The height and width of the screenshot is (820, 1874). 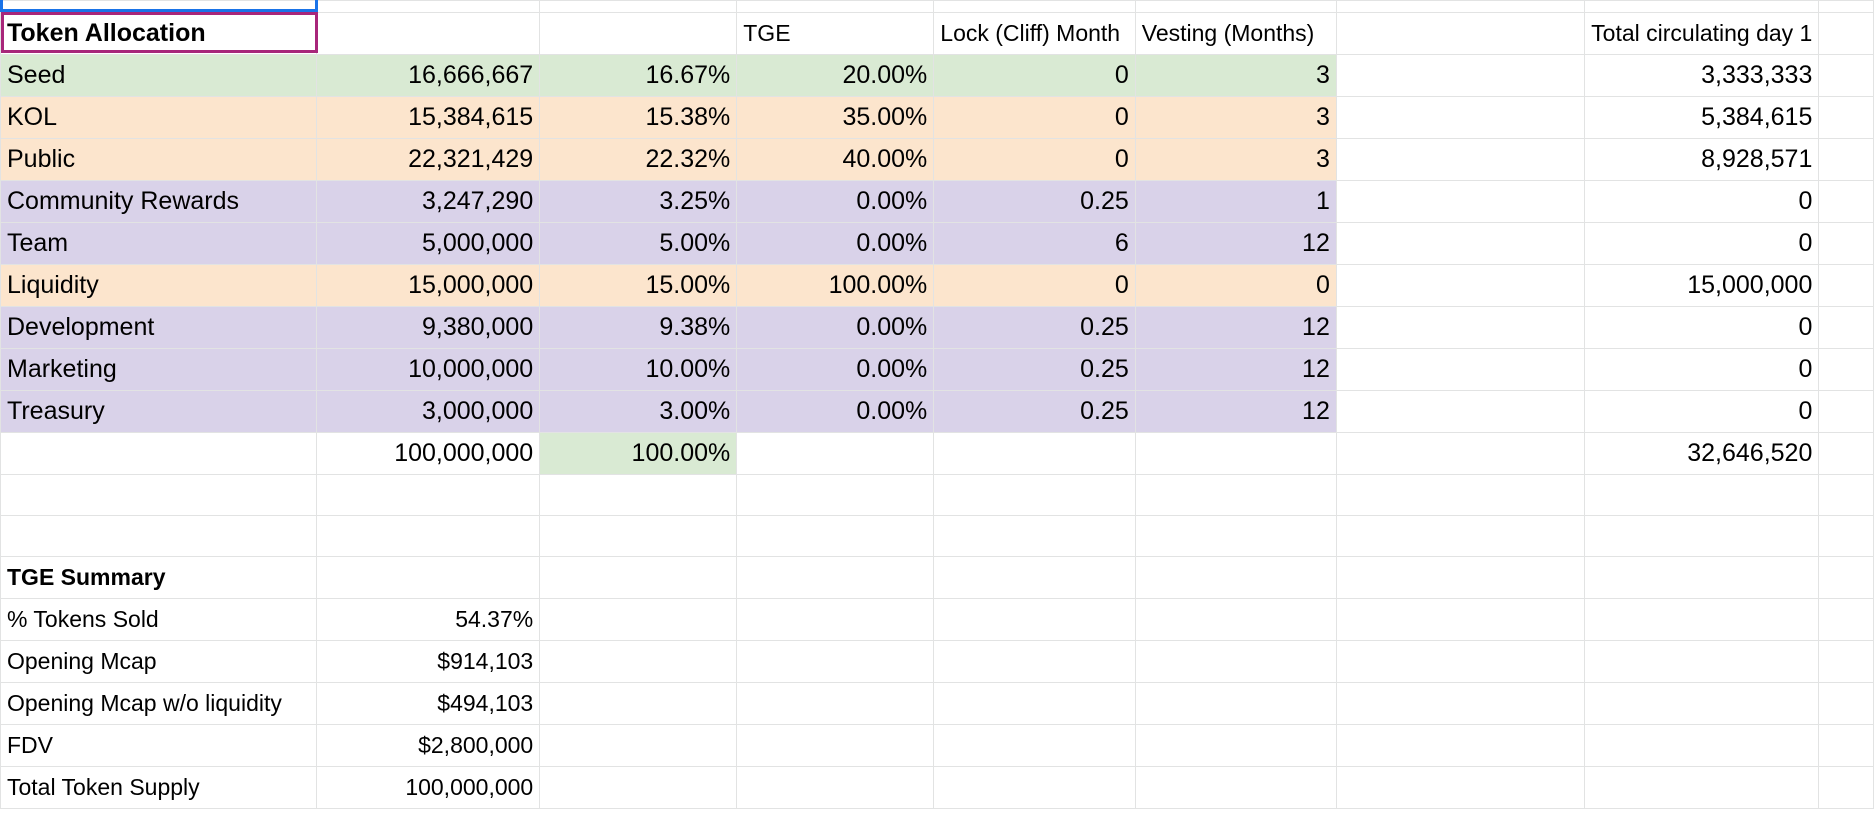 What do you see at coordinates (159, 661) in the screenshot?
I see `summary-label-cell: Opening Mcap` at bounding box center [159, 661].